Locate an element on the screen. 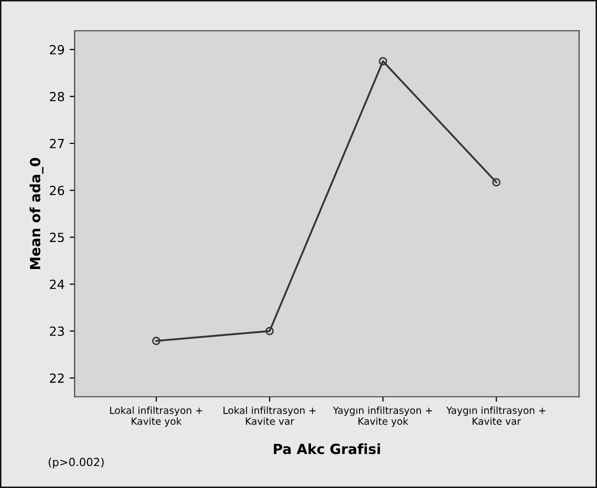 Image resolution: width=597 pixels, height=488 pixels. y-tick-label: 25 is located at coordinates (57, 237).